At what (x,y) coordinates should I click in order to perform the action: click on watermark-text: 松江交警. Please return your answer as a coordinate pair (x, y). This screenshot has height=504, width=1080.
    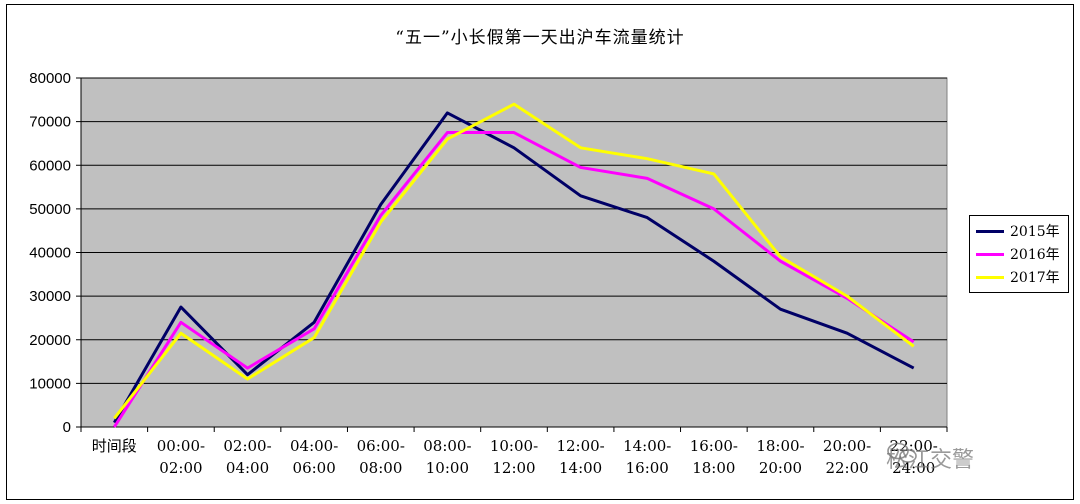
    Looking at the image, I should click on (930, 460).